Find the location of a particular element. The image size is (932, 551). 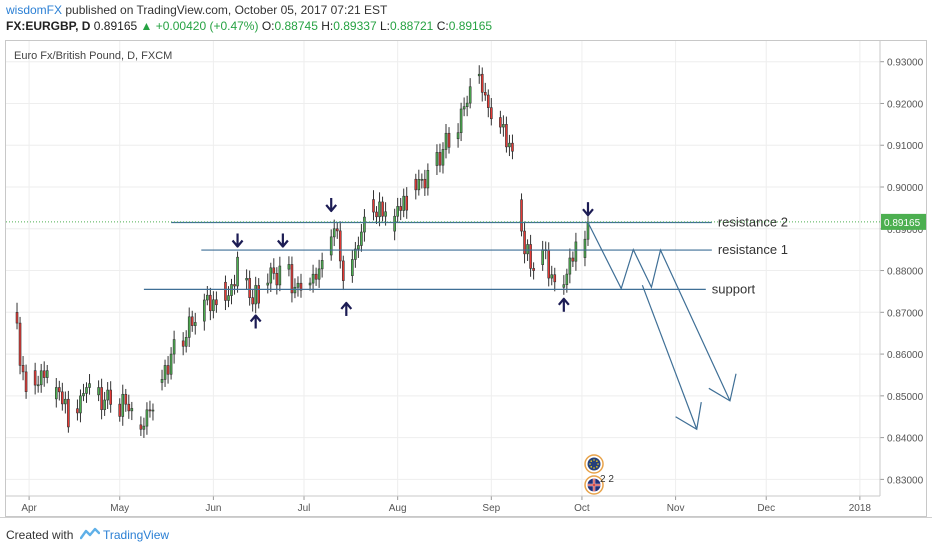

low-label: L: is located at coordinates (383, 26).